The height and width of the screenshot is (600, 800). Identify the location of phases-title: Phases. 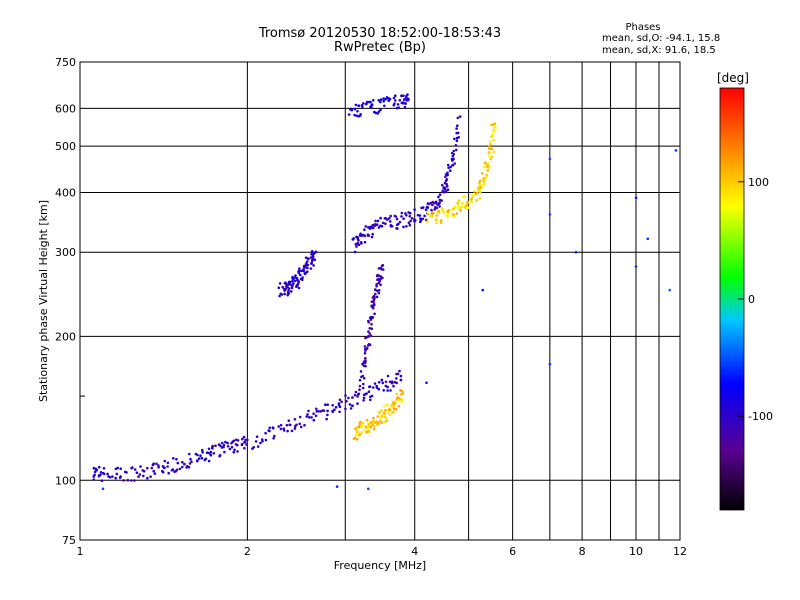
(643, 27).